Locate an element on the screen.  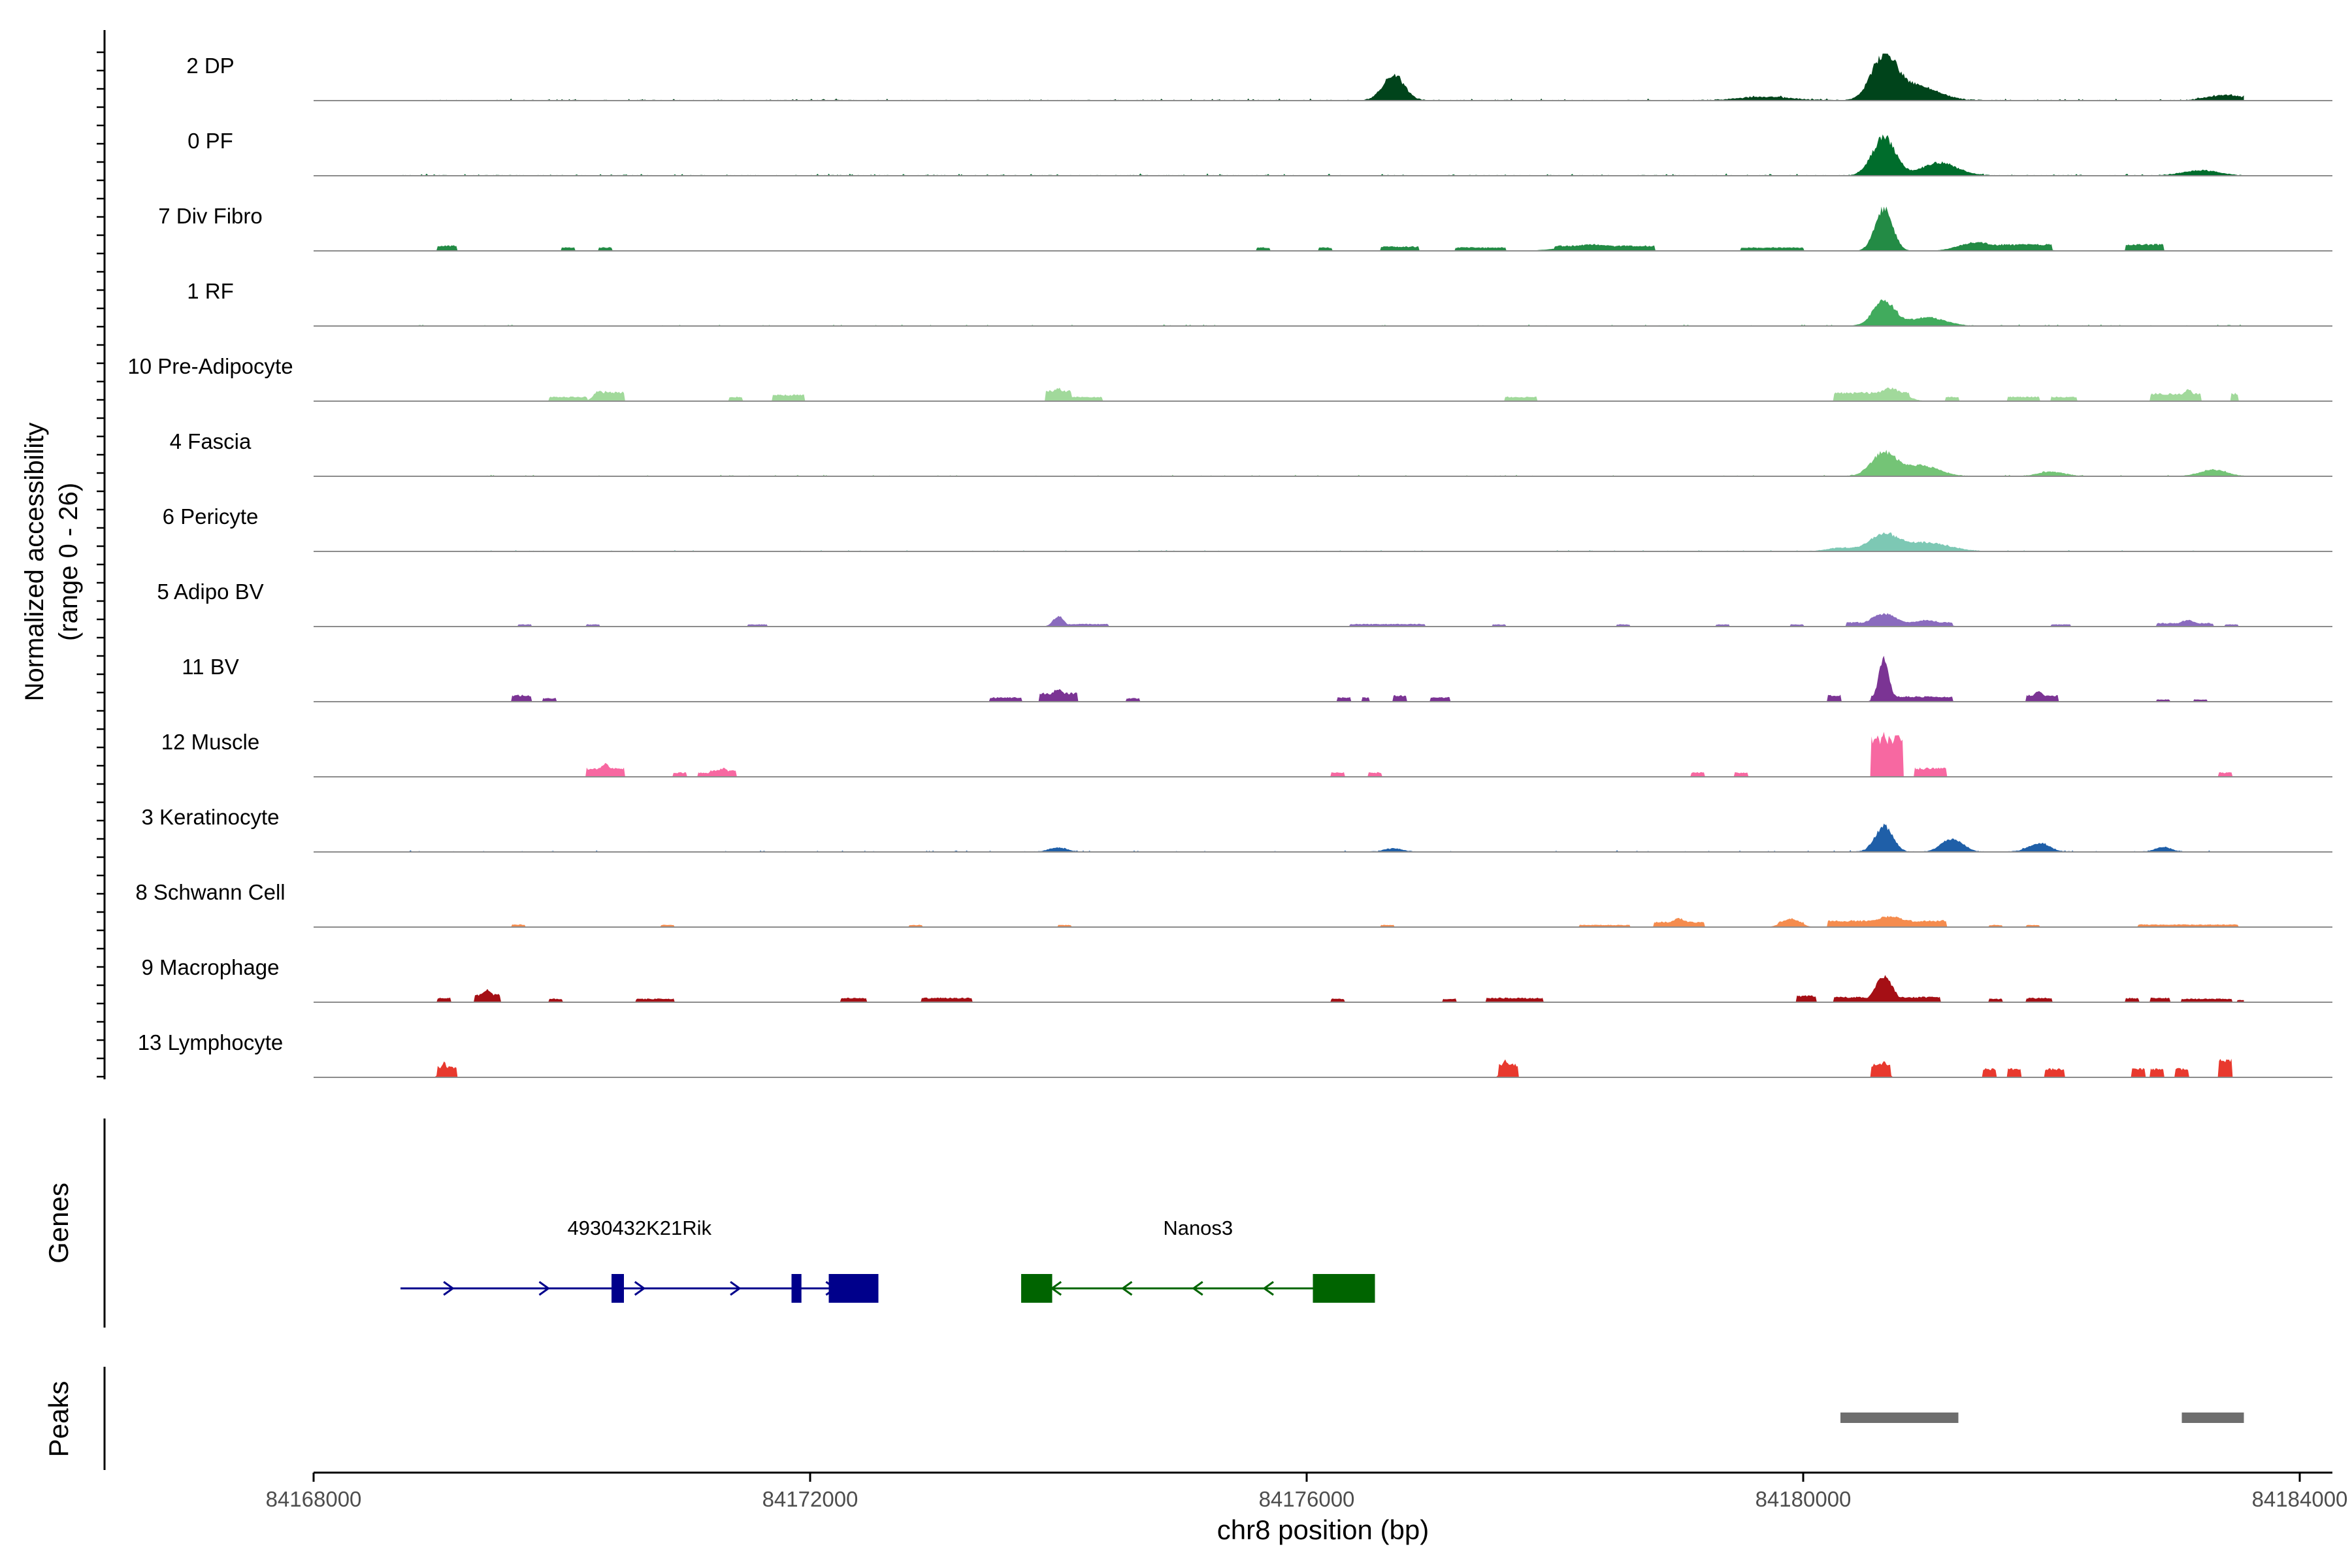
gene-4930432k21rik: 4930432K21Rik is located at coordinates (639, 1260).